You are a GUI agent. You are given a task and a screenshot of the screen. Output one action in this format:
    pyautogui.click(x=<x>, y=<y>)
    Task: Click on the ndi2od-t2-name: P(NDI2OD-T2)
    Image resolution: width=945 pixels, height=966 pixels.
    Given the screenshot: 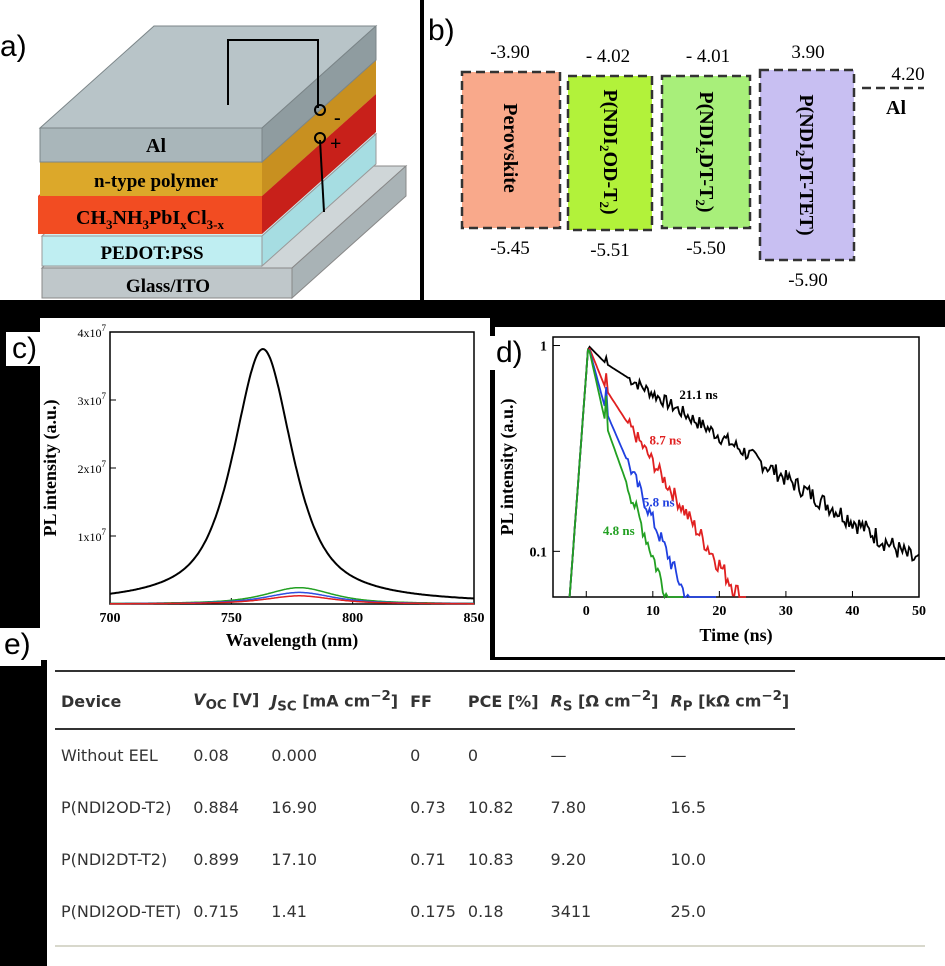 What is the action you would take?
    pyautogui.click(x=609, y=151)
    